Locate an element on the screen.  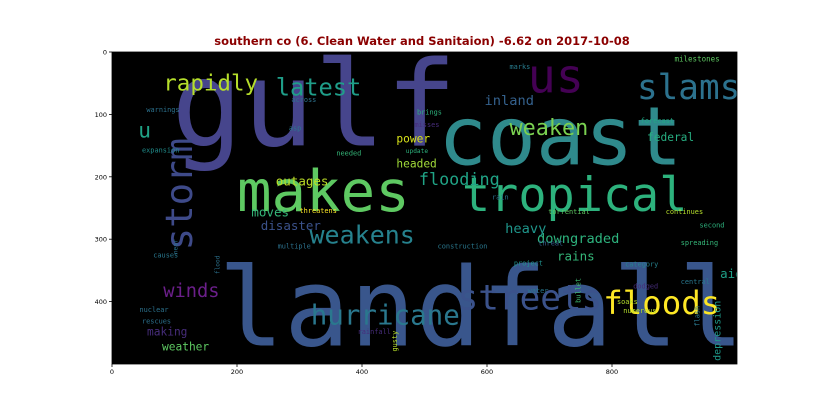
word-coast: coast is located at coordinates (560, 137).